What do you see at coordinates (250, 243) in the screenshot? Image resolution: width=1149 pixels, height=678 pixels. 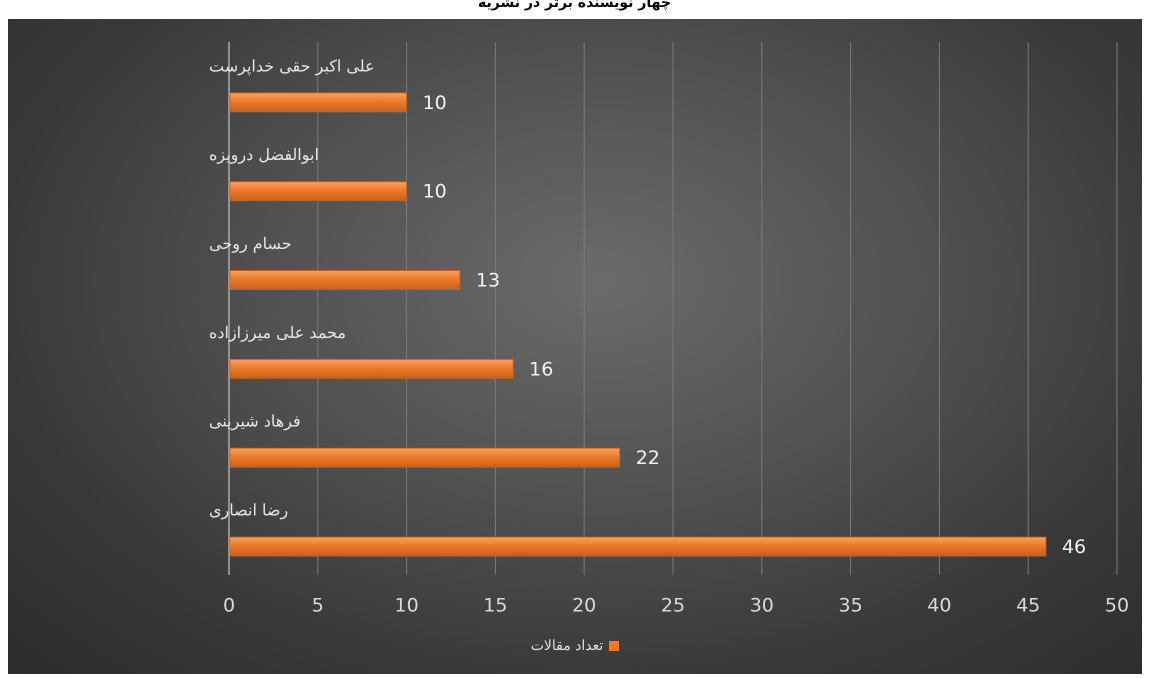 I see `category-label: حسام روحی` at bounding box center [250, 243].